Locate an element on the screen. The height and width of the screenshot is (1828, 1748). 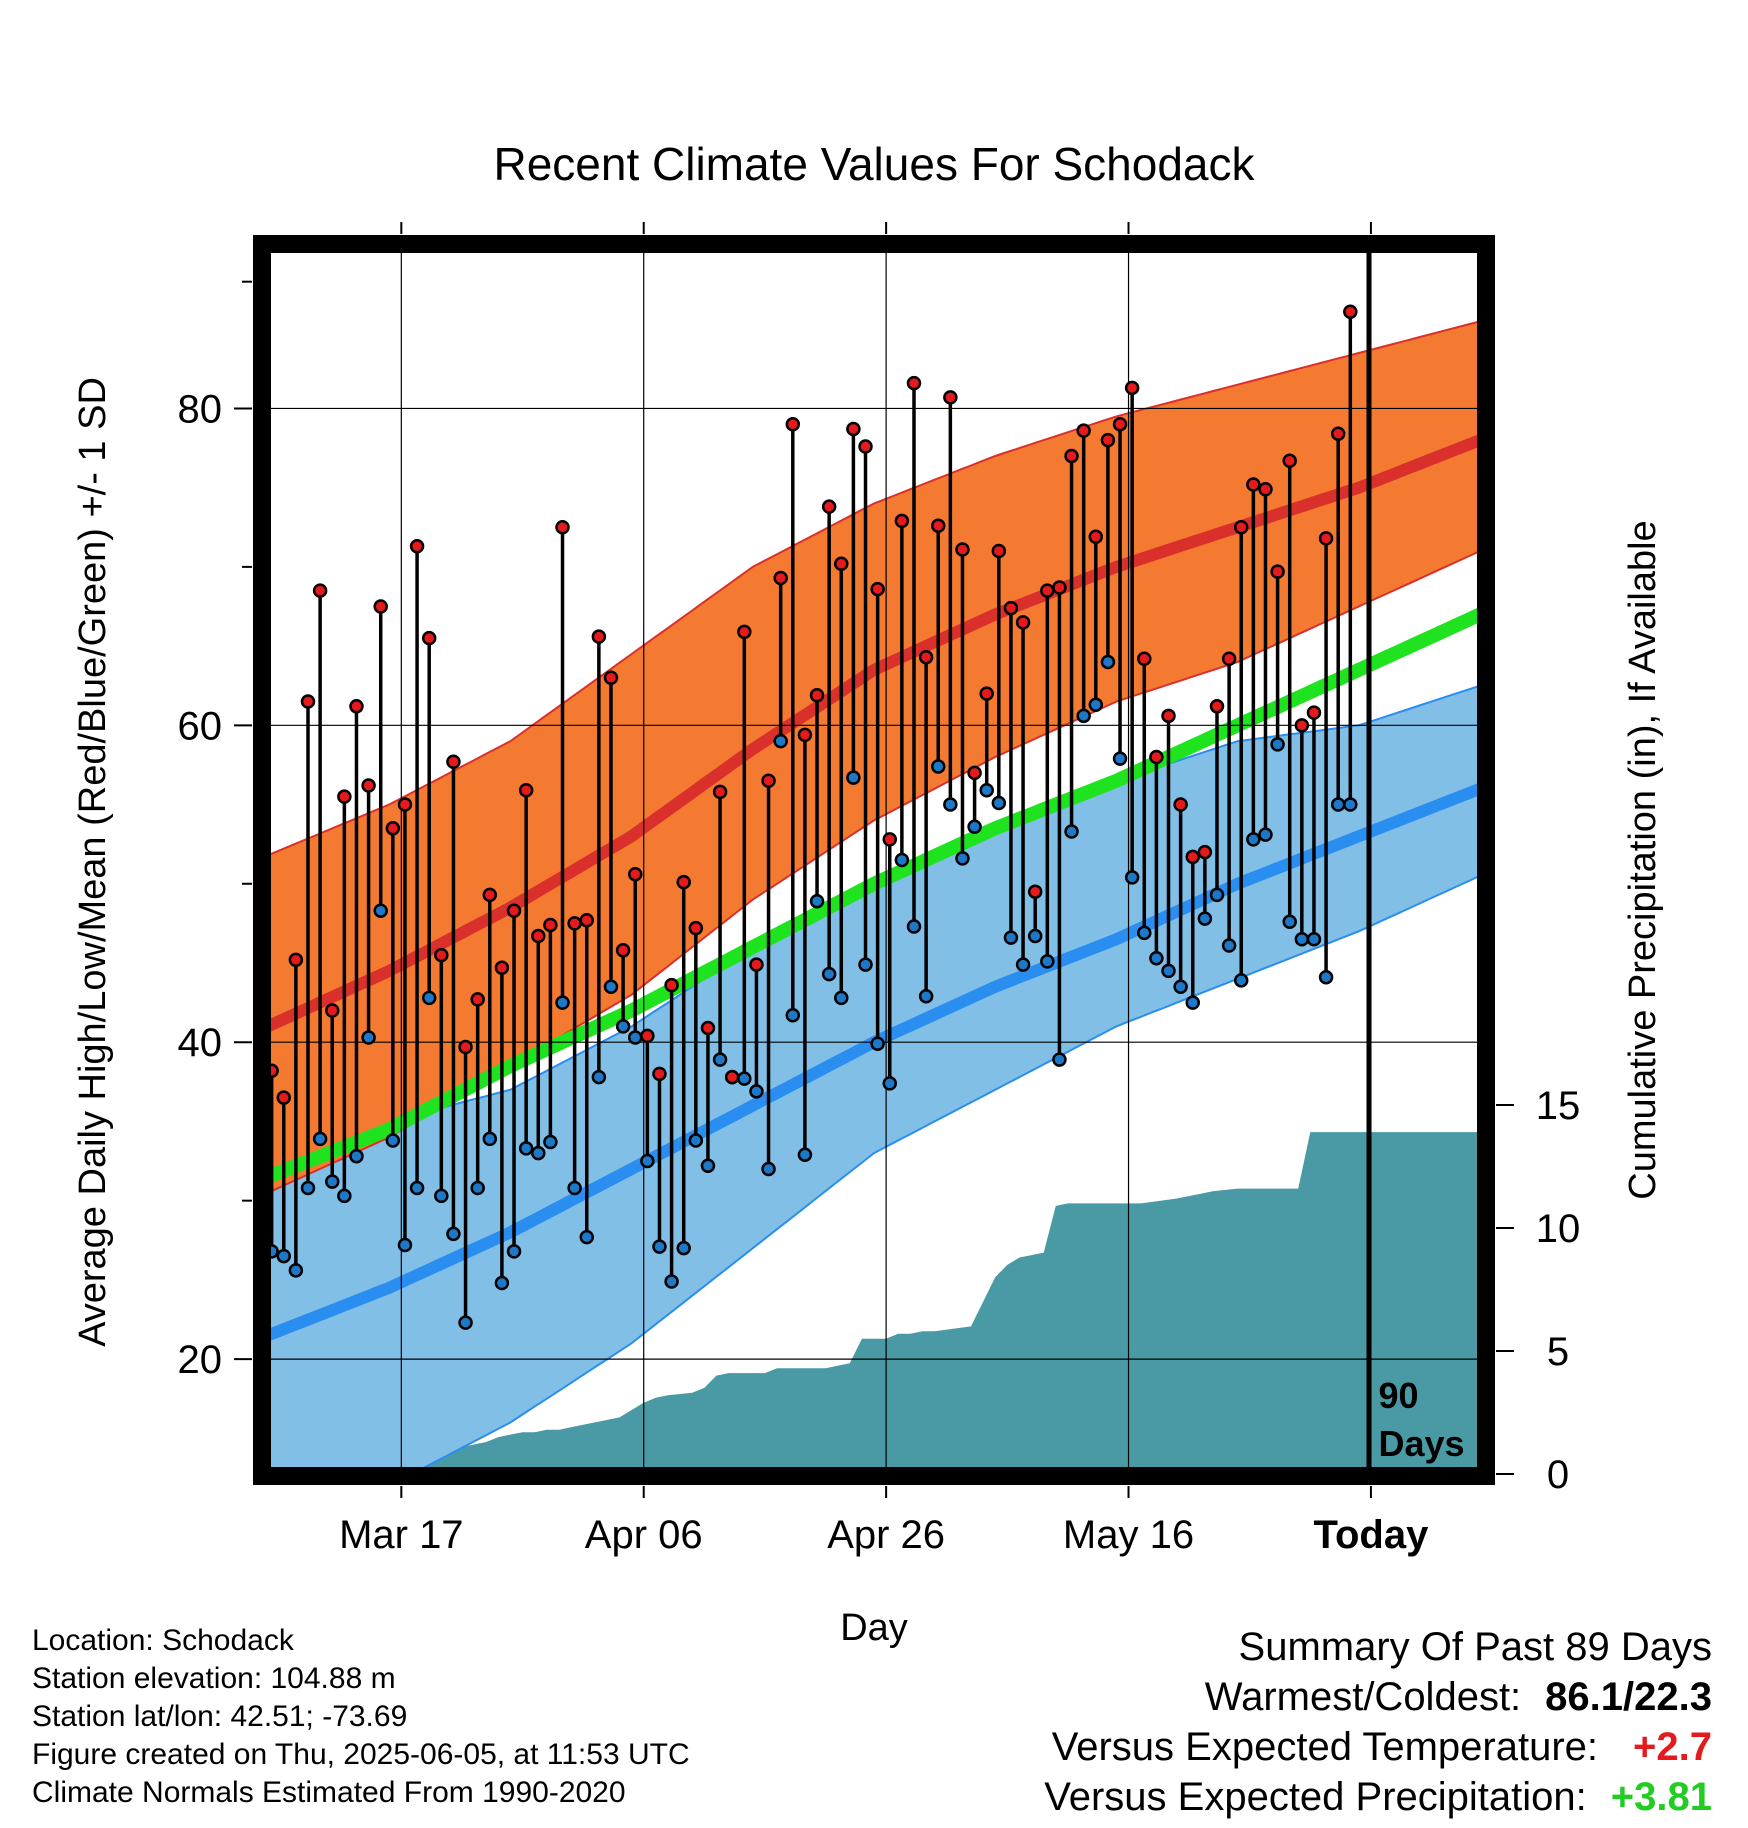
y-tick-label: 60 is located at coordinates (200, 726).